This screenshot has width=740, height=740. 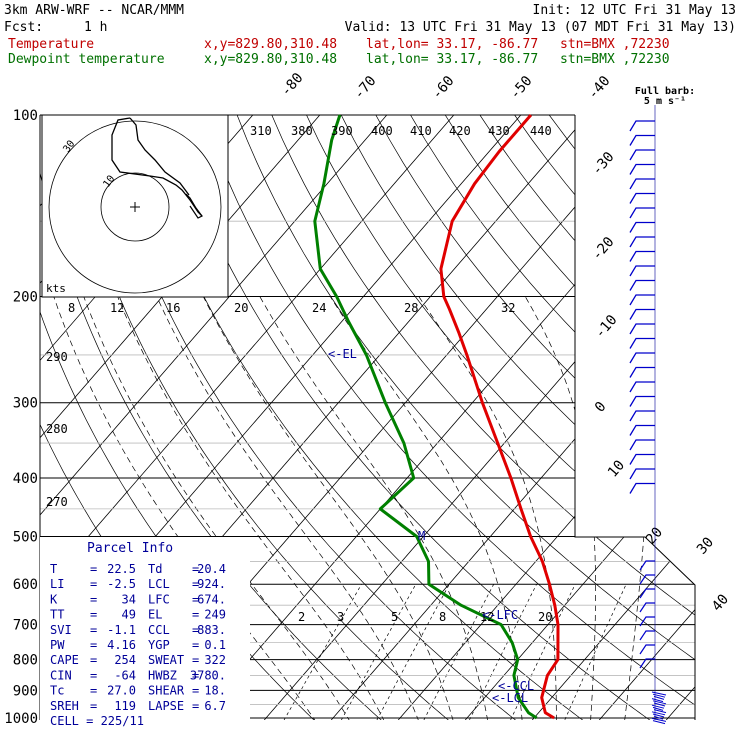 What do you see at coordinates (635, 10) in the screenshot?
I see `init-time: Init: 12 UTC Fri 31 May 13` at bounding box center [635, 10].